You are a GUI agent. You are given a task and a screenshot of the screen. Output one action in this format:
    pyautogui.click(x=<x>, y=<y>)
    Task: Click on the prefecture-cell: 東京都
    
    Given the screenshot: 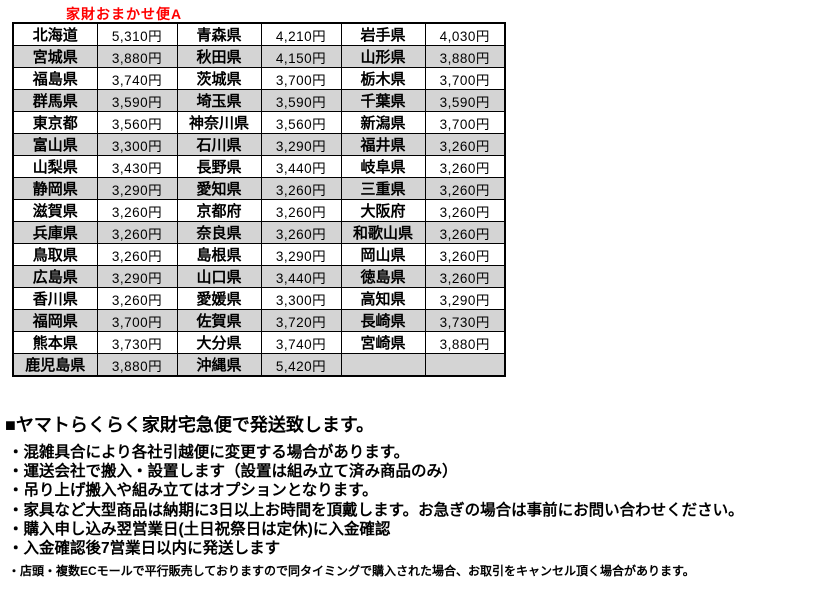 What is the action you would take?
    pyautogui.click(x=55, y=122)
    